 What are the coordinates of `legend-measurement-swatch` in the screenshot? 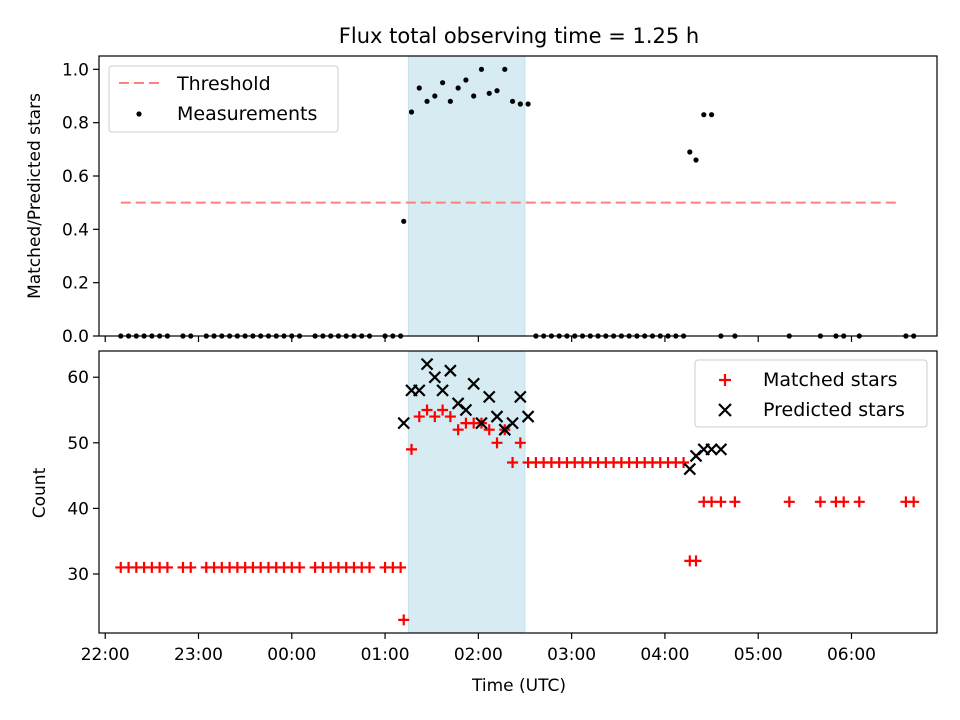 It's located at (139, 114).